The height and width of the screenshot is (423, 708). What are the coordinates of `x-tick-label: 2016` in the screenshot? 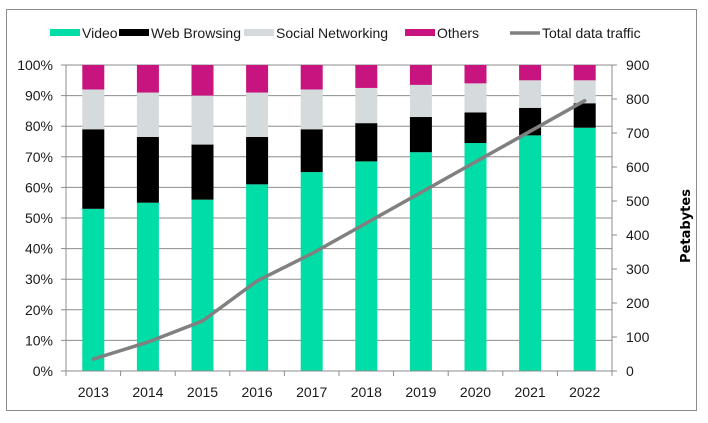 It's located at (257, 392).